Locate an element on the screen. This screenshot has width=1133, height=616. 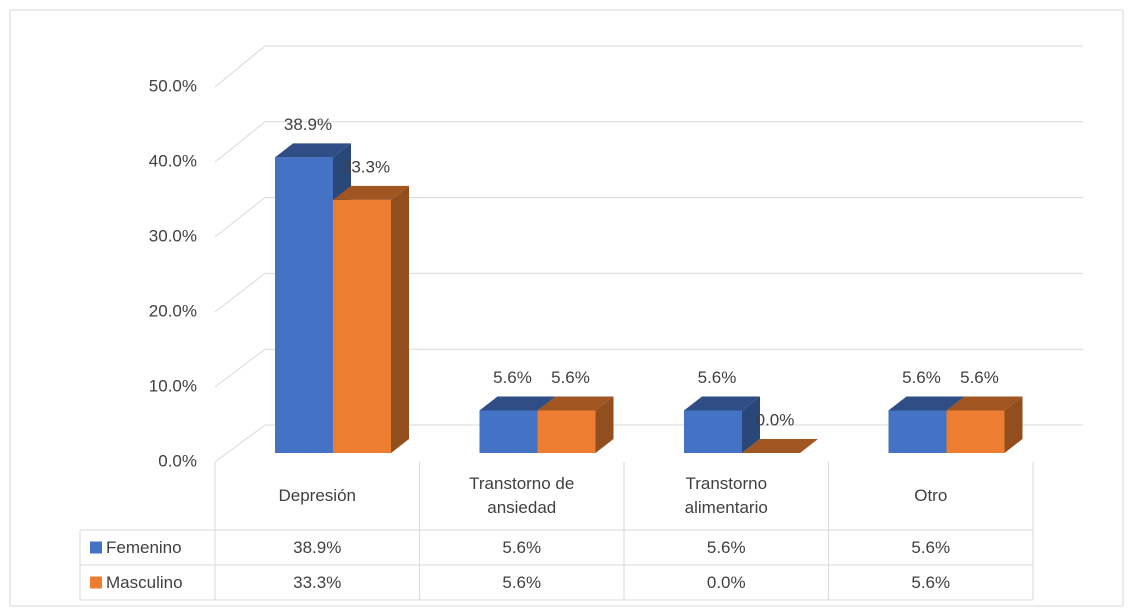
y-tick-label: 30.0% is located at coordinates (173, 235).